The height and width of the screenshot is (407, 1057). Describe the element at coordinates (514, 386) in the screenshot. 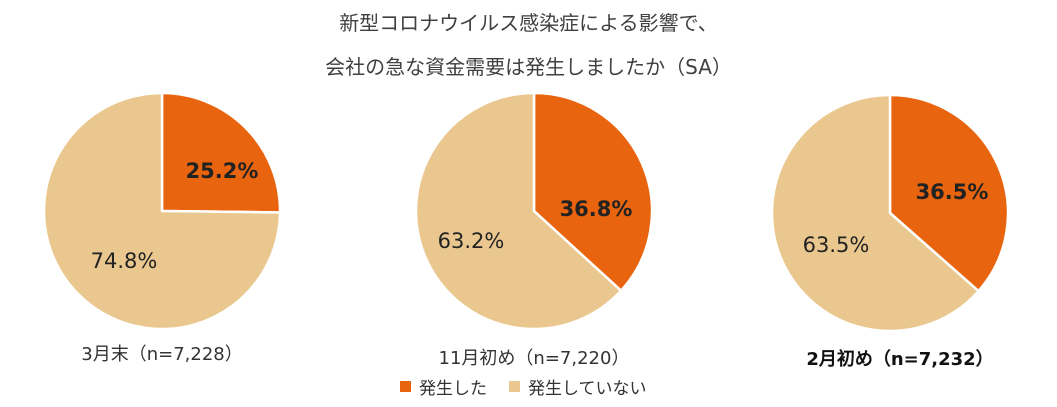

I see `legend-swatch-not-occurred` at that location.